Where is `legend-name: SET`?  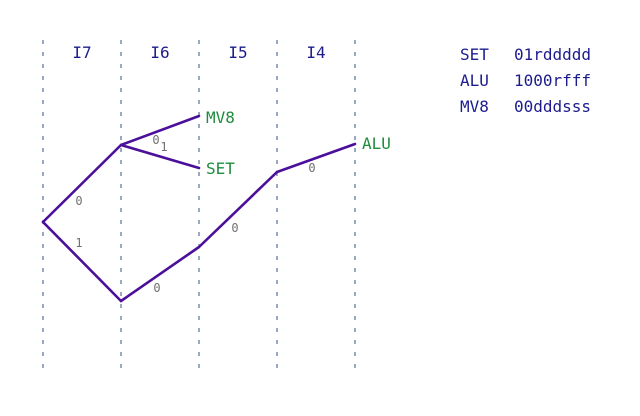
legend-name: SET is located at coordinates (474, 54).